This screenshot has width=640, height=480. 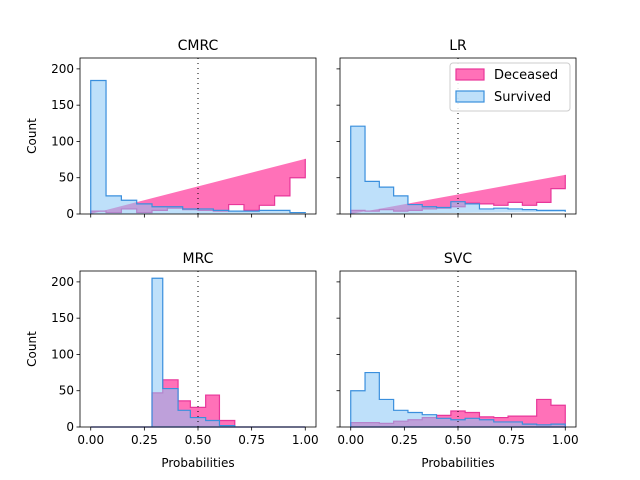 I want to click on panel-lr: LR, so click(x=456, y=128).